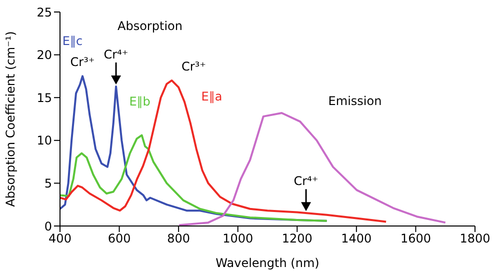 The image size is (500, 271). What do you see at coordinates (10, 119) in the screenshot?
I see `y-axis-title: Absorption Coefficient (cm⁻¹)` at bounding box center [10, 119].